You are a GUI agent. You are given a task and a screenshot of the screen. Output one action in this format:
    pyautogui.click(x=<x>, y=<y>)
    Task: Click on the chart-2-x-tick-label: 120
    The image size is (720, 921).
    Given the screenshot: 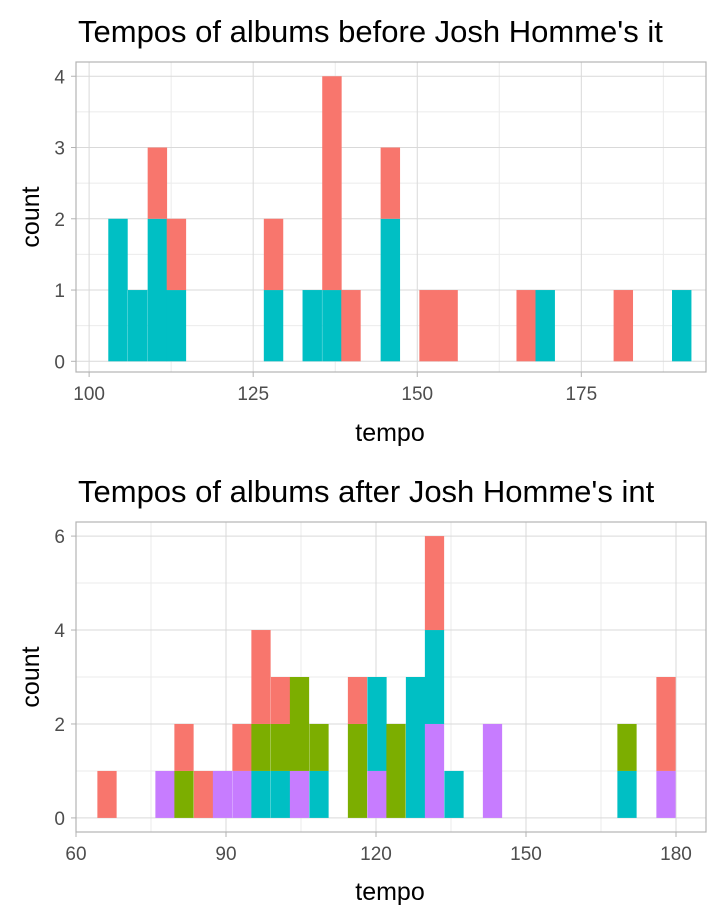 What is the action you would take?
    pyautogui.click(x=376, y=854)
    